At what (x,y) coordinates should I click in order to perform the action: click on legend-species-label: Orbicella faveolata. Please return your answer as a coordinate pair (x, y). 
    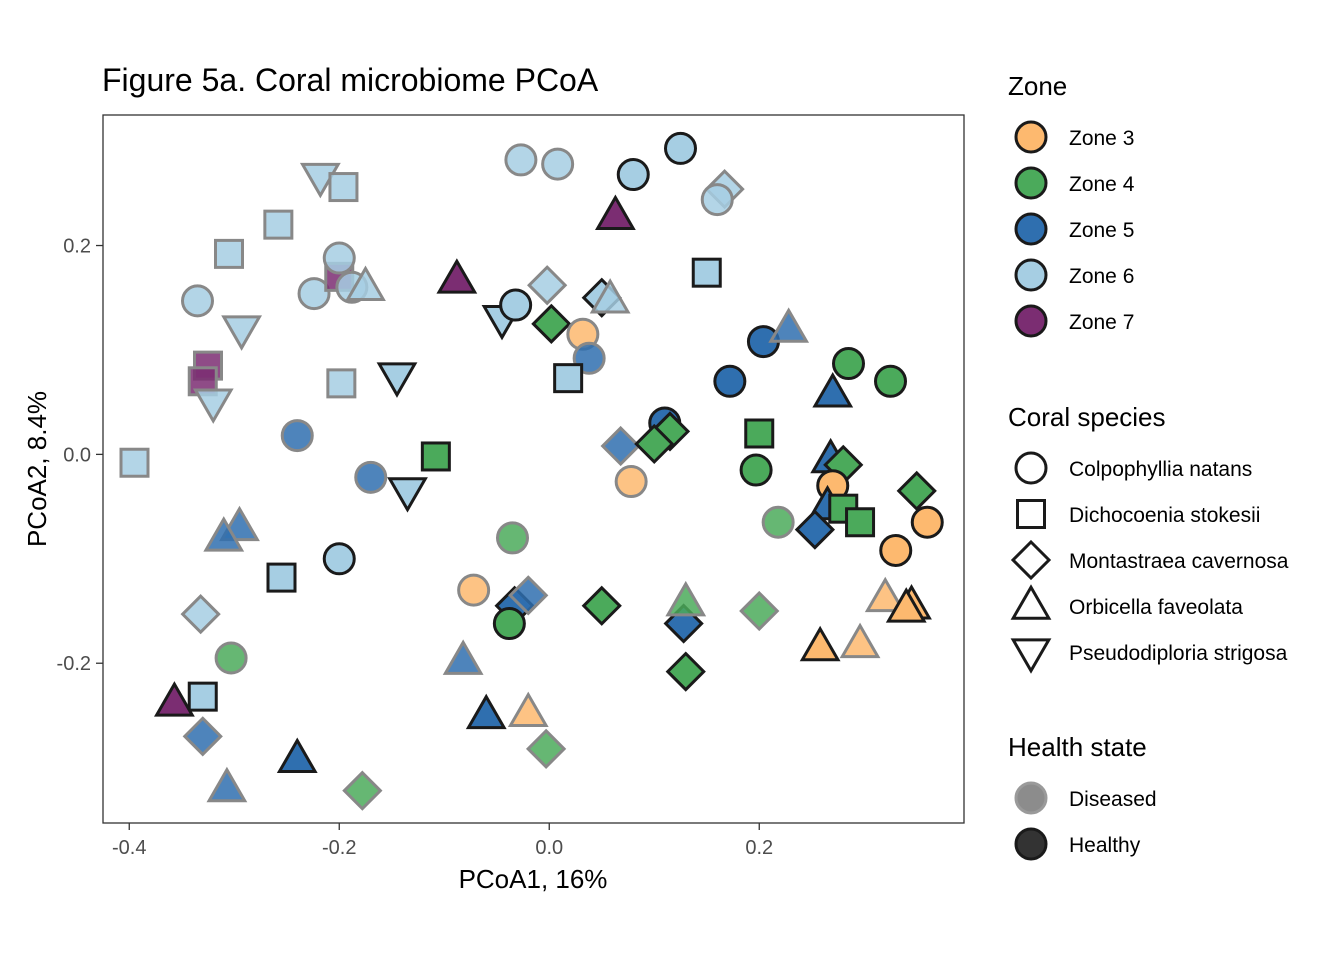
    Looking at the image, I should click on (1156, 607).